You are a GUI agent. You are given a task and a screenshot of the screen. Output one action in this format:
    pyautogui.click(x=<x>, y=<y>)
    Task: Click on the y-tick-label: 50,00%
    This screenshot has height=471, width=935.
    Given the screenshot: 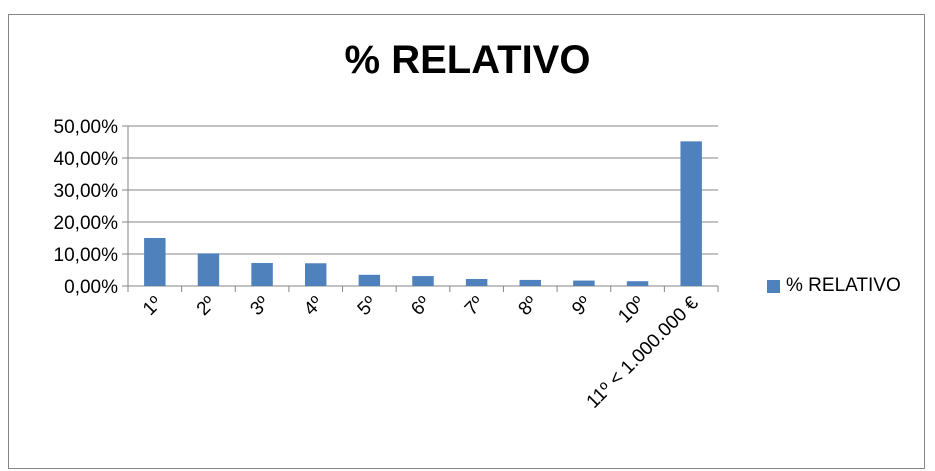 What is the action you would take?
    pyautogui.click(x=86, y=127)
    